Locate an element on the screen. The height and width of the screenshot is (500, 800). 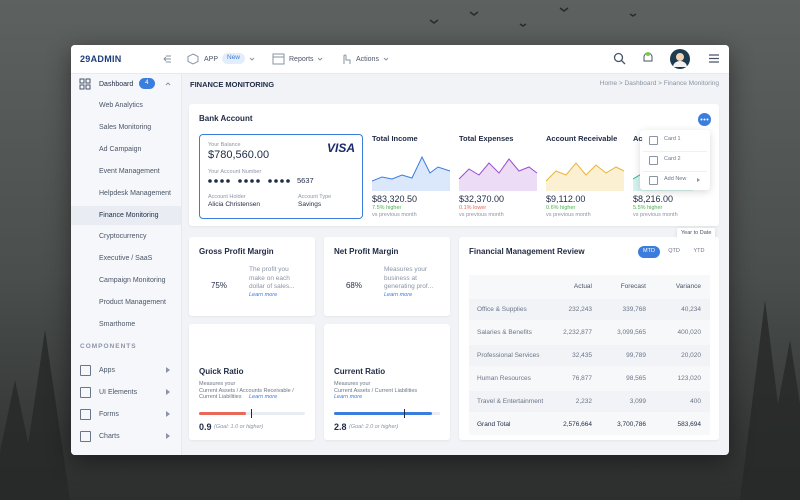
brand: 29ADMIN is located at coordinates (101, 59).